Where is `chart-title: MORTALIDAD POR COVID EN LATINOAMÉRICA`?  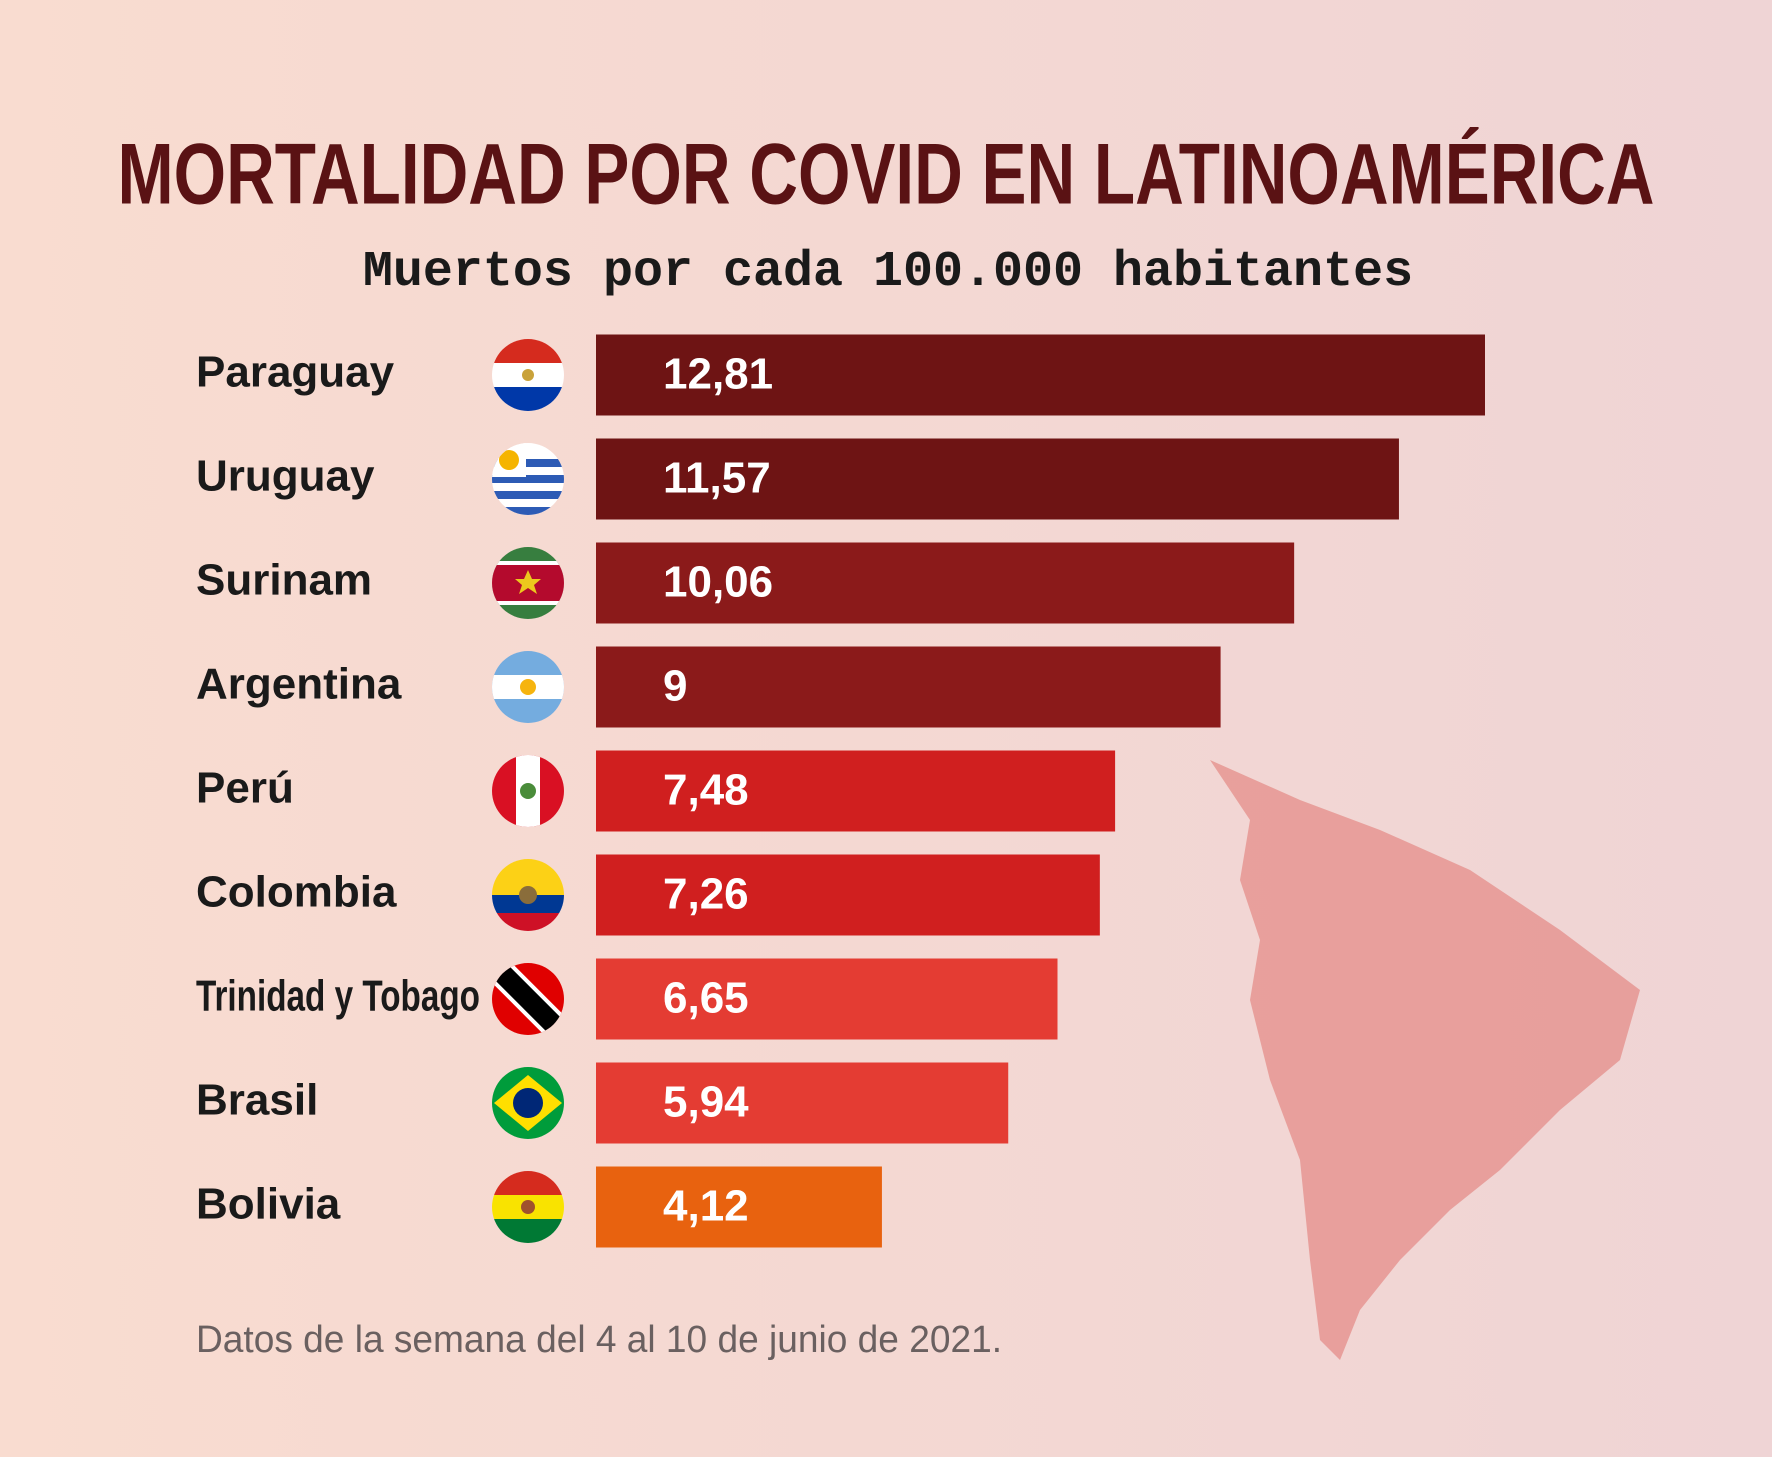 chart-title: MORTALIDAD POR COVID EN LATINOAMÉRICA is located at coordinates (886, 175).